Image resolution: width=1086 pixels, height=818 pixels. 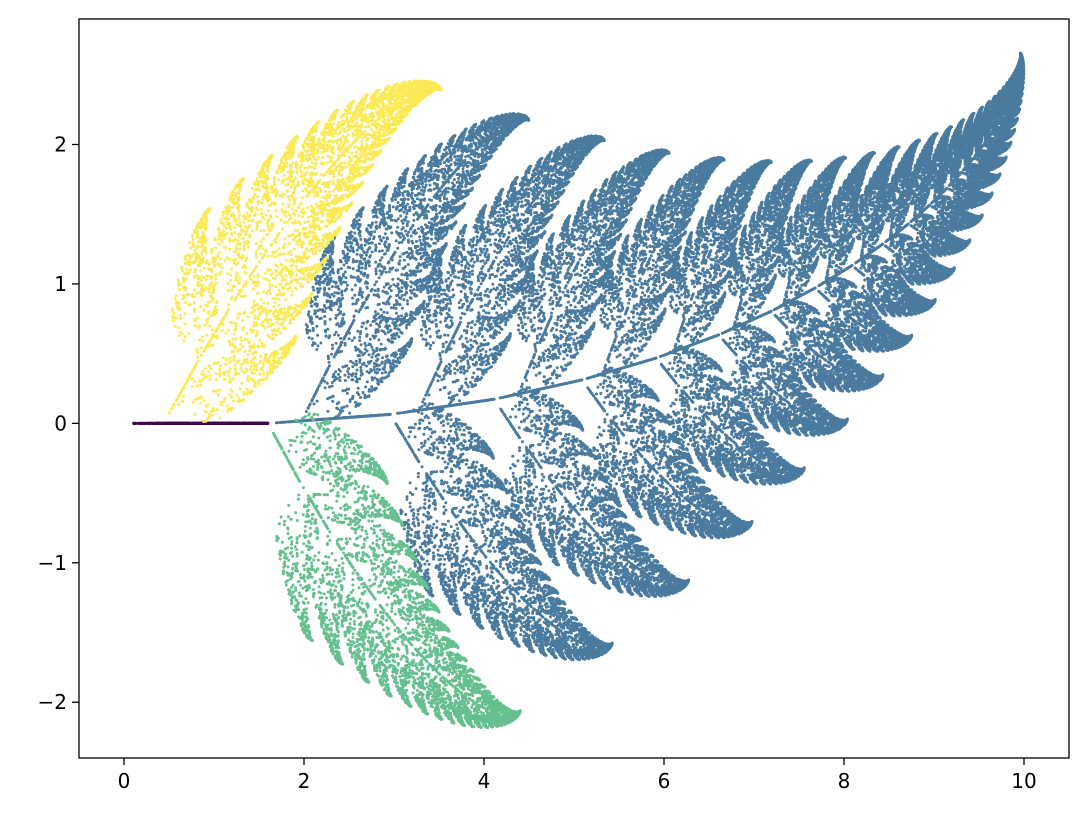 I want to click on y-tick-label: 2, so click(x=60, y=144).